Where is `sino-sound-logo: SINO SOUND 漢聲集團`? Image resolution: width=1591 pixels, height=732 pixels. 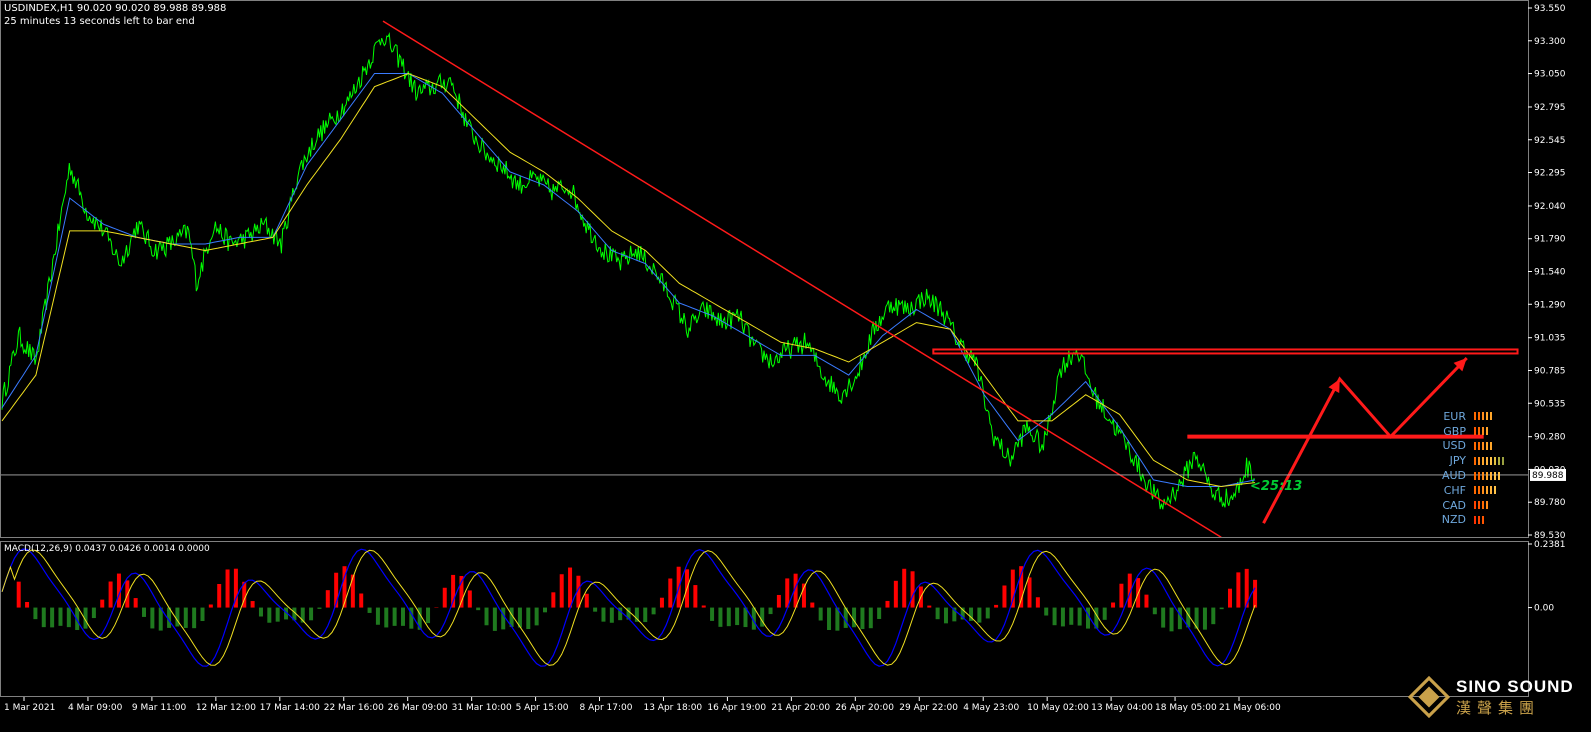
sino-sound-logo: SINO SOUND 漢聲集團 is located at coordinates (1499, 697).